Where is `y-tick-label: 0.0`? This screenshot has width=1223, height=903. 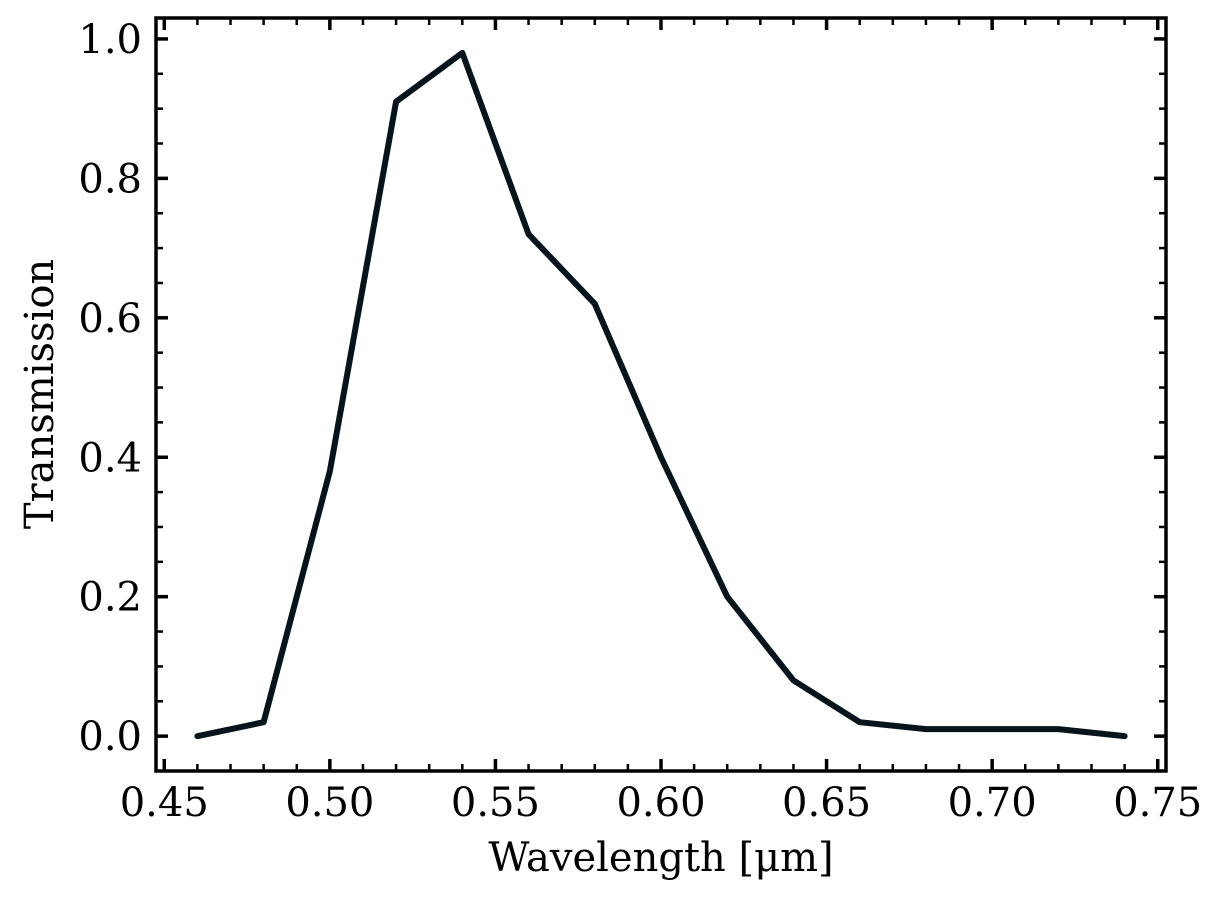
y-tick-label: 0.0 is located at coordinates (110, 737).